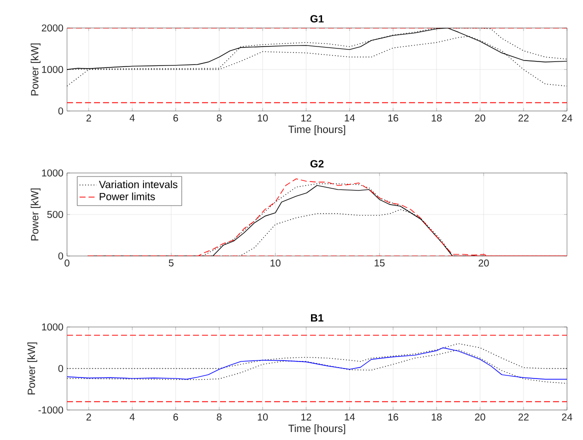 Image resolution: width=583 pixels, height=440 pixels. Describe the element at coordinates (317, 18) in the screenshot. I see `chart-title: G1` at that location.